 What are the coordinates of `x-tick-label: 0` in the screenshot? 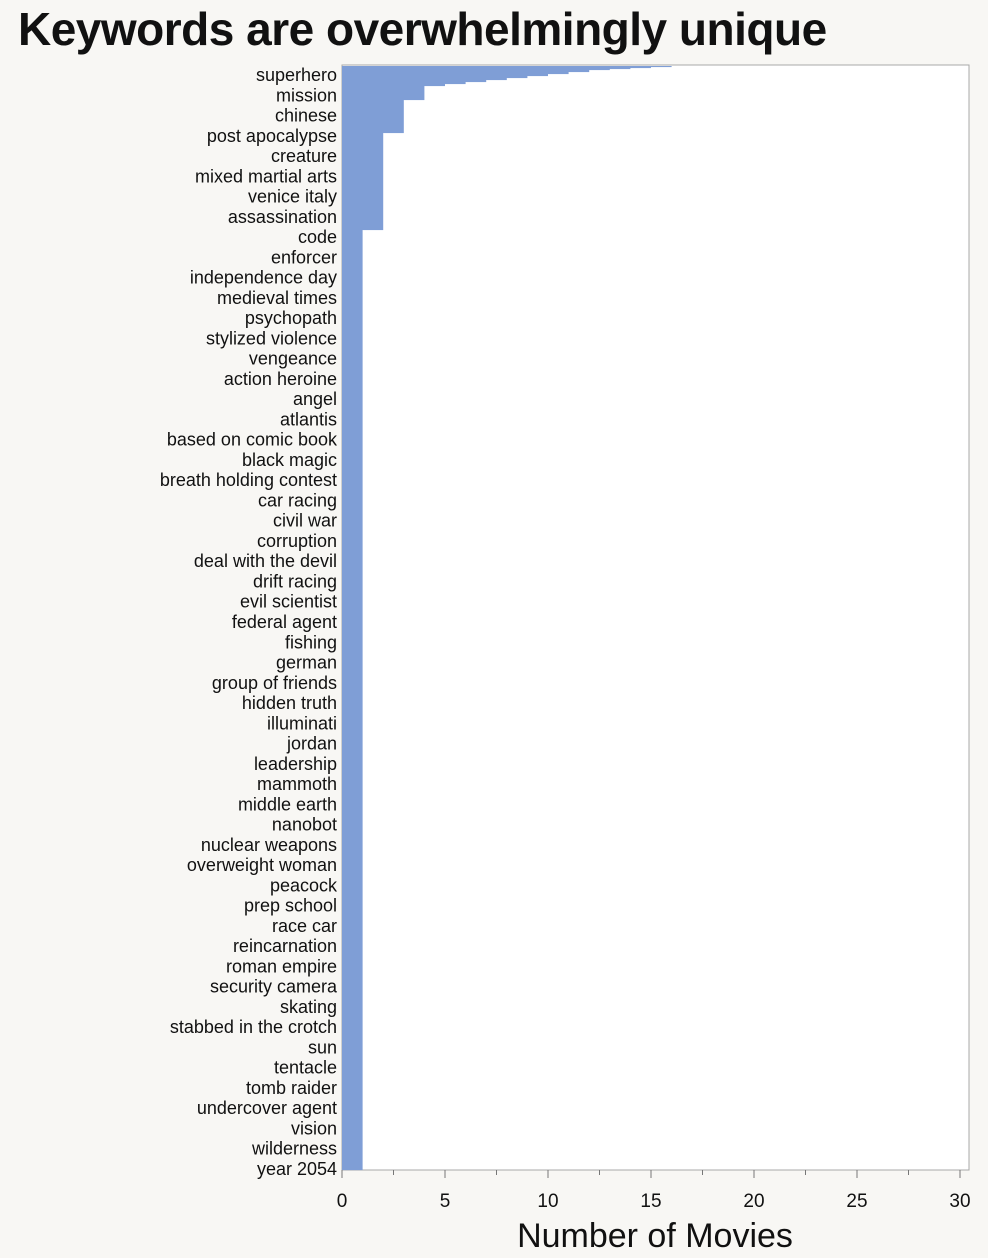 It's located at (342, 1201).